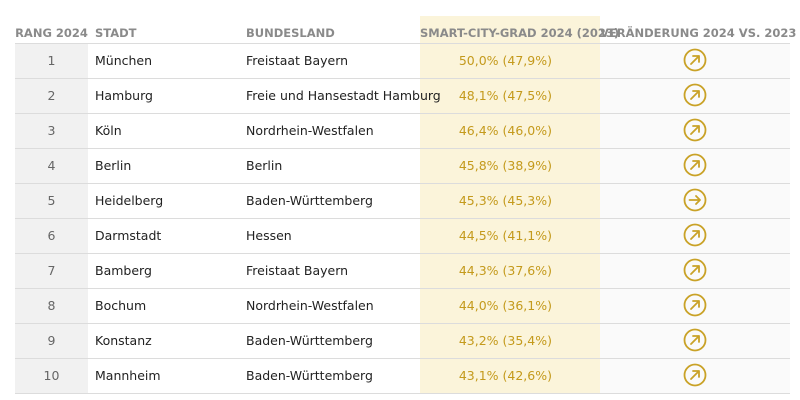  Describe the element at coordinates (505, 60) in the screenshot. I see `score-cell: 50,0% (47,9%)` at that location.